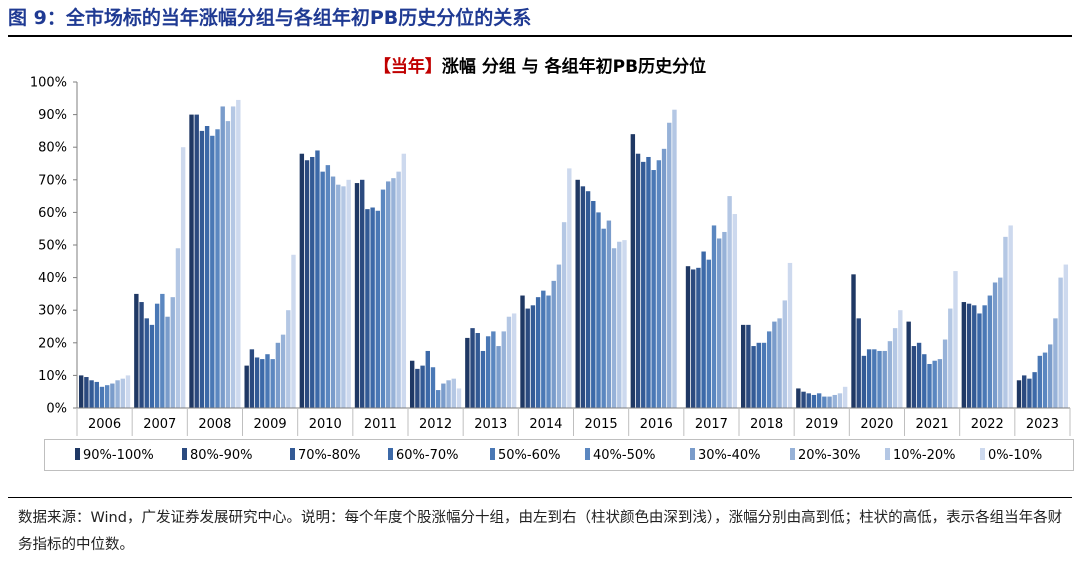  Describe the element at coordinates (653, 289) in the screenshot. I see `bar-2016-50%-60%` at that location.